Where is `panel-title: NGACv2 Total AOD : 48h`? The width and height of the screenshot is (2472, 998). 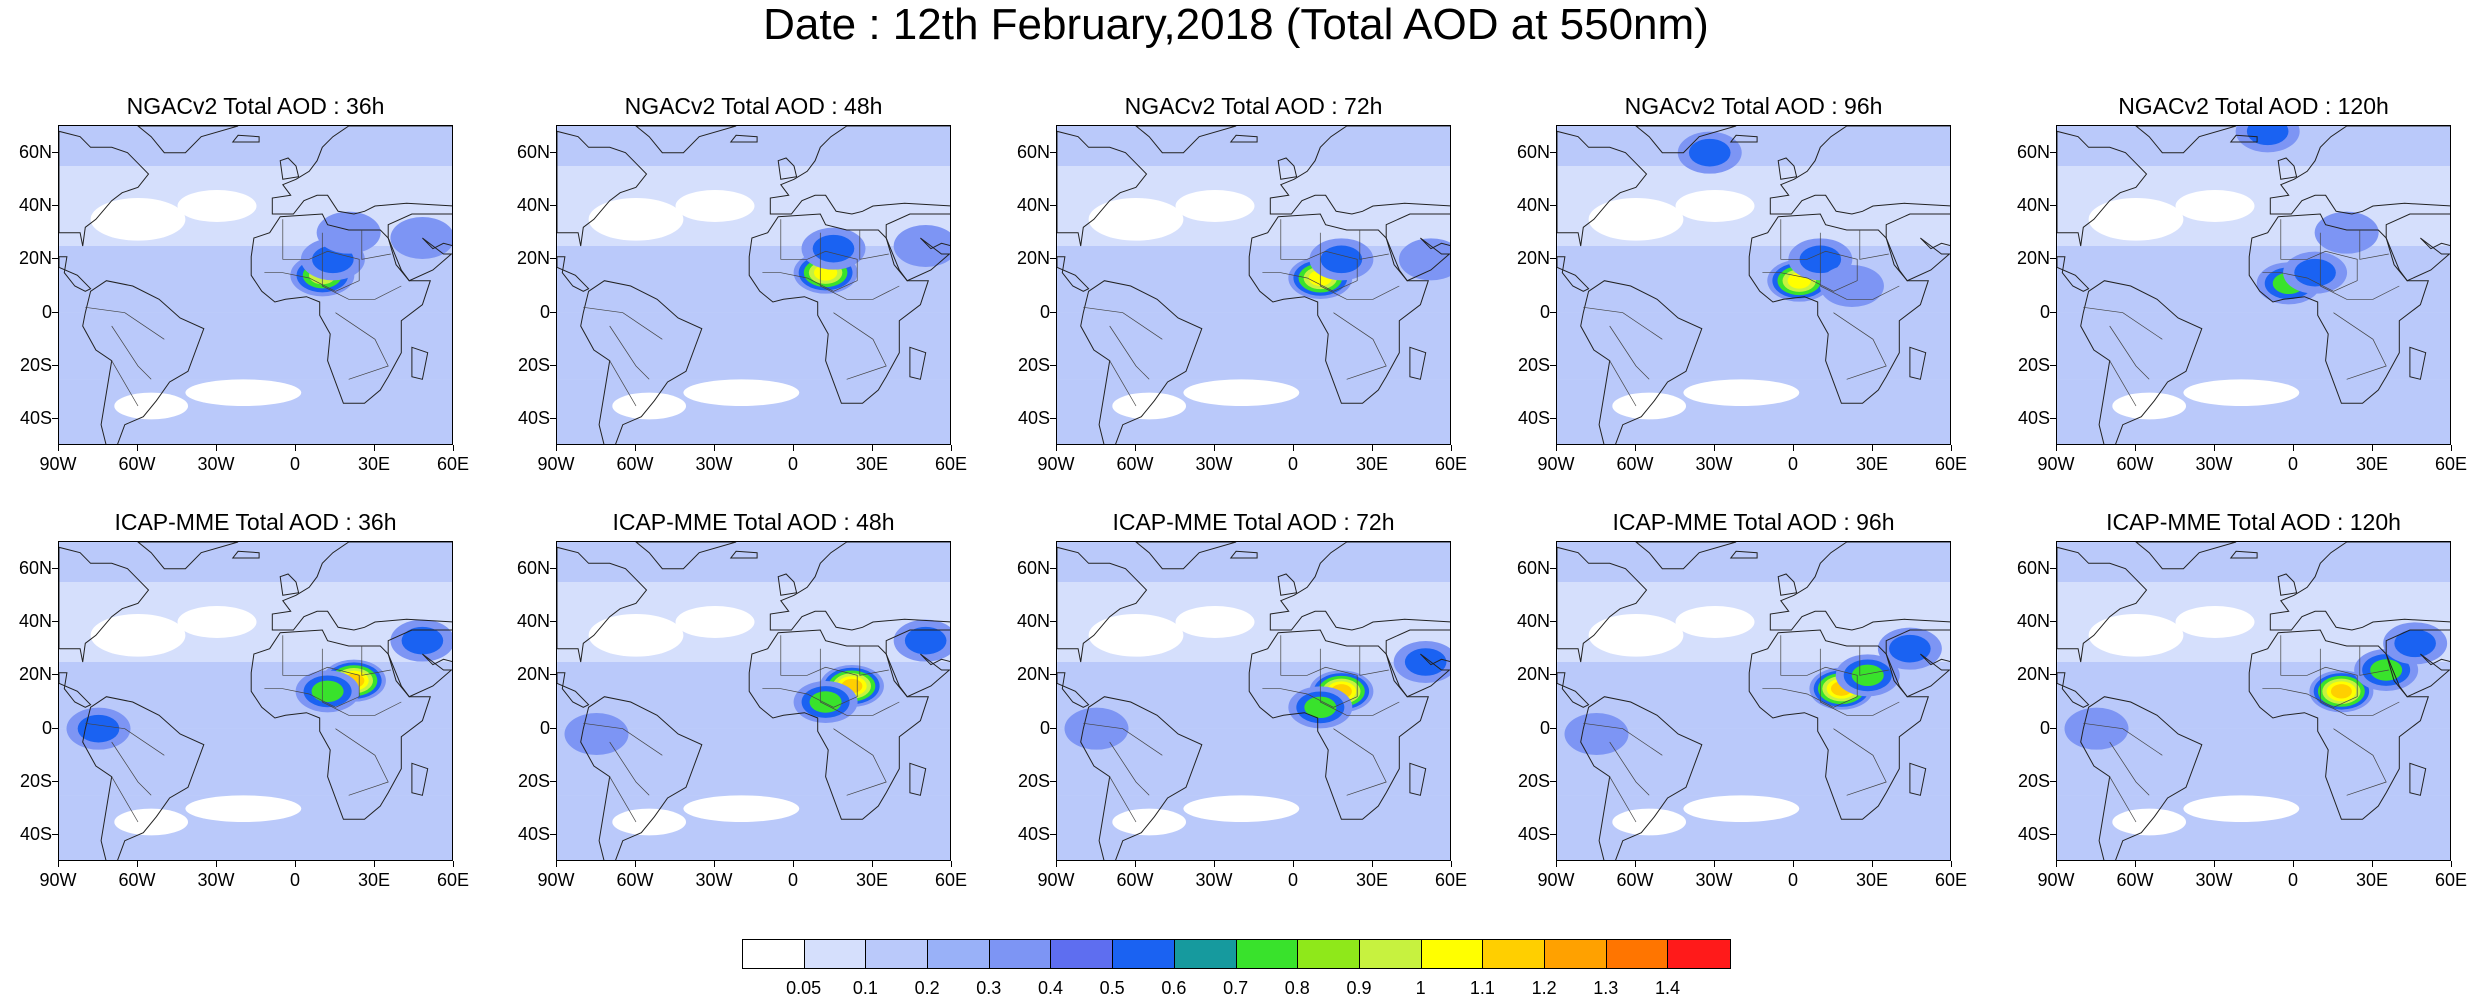 panel-title: NGACv2 Total AOD : 48h is located at coordinates (753, 106).